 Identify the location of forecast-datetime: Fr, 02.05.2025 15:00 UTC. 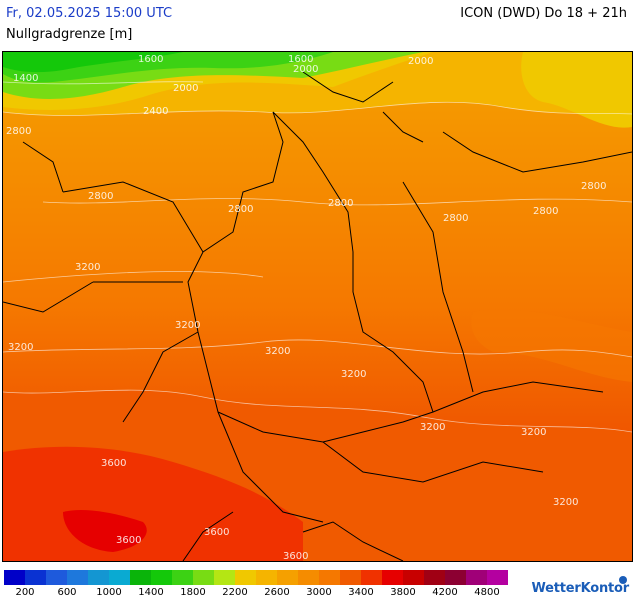
(89, 13).